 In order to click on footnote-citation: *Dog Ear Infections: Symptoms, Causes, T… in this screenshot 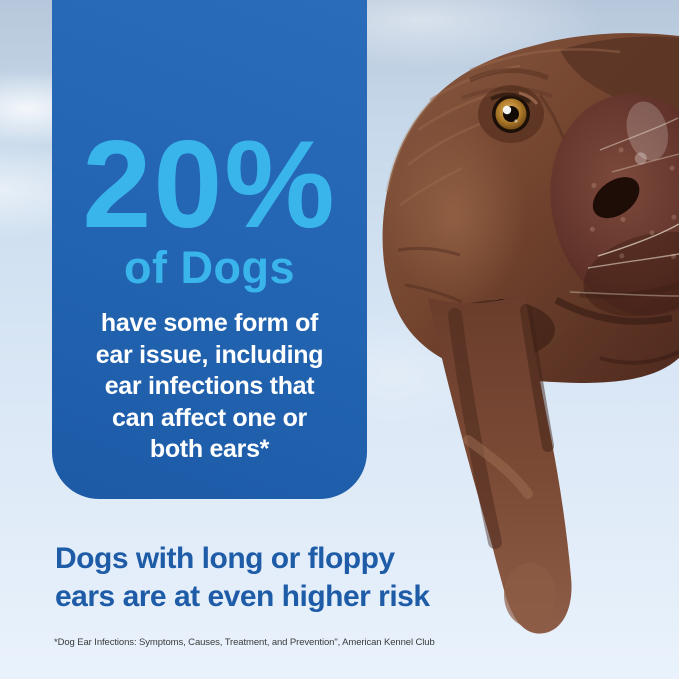, I will do `click(244, 642)`.